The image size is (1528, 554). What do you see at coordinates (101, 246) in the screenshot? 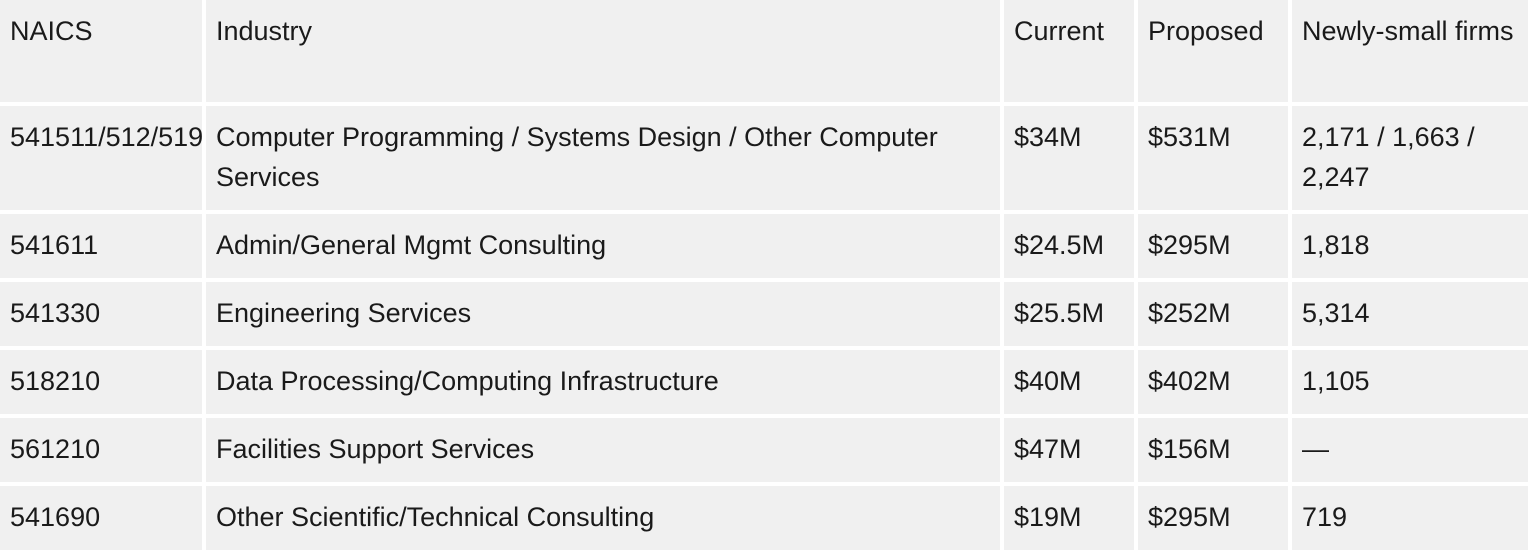
I see `table-cell: 541611` at bounding box center [101, 246].